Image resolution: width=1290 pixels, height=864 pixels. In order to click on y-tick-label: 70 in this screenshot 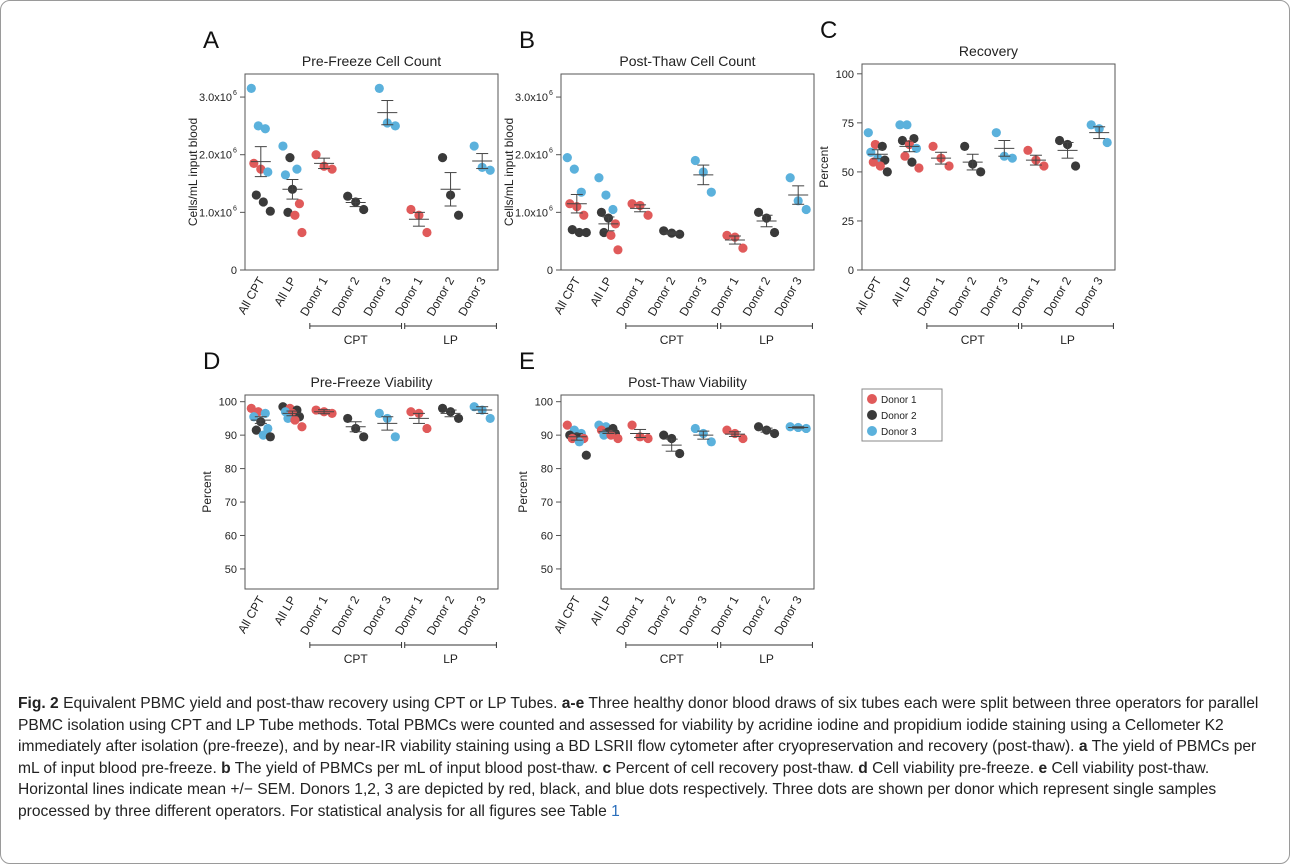, I will do `click(231, 503)`.